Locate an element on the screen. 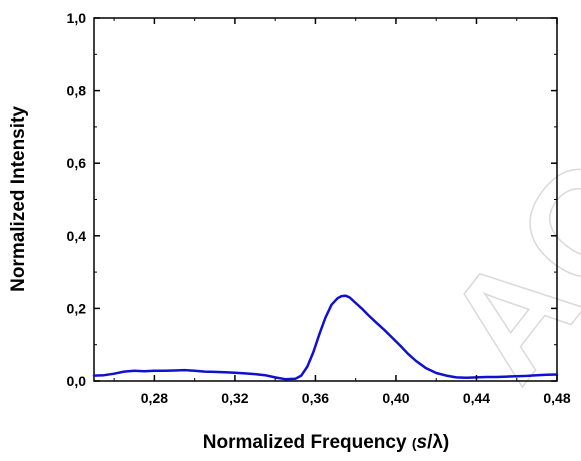 This screenshot has width=581, height=461. y-tick-label: 0,8 is located at coordinates (77, 91).